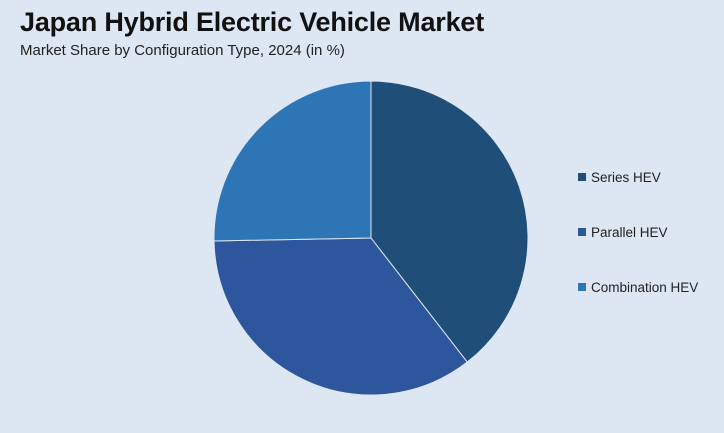 The width and height of the screenshot is (724, 433). What do you see at coordinates (340, 316) in the screenshot?
I see `pie-slice-parallel-hev` at bounding box center [340, 316].